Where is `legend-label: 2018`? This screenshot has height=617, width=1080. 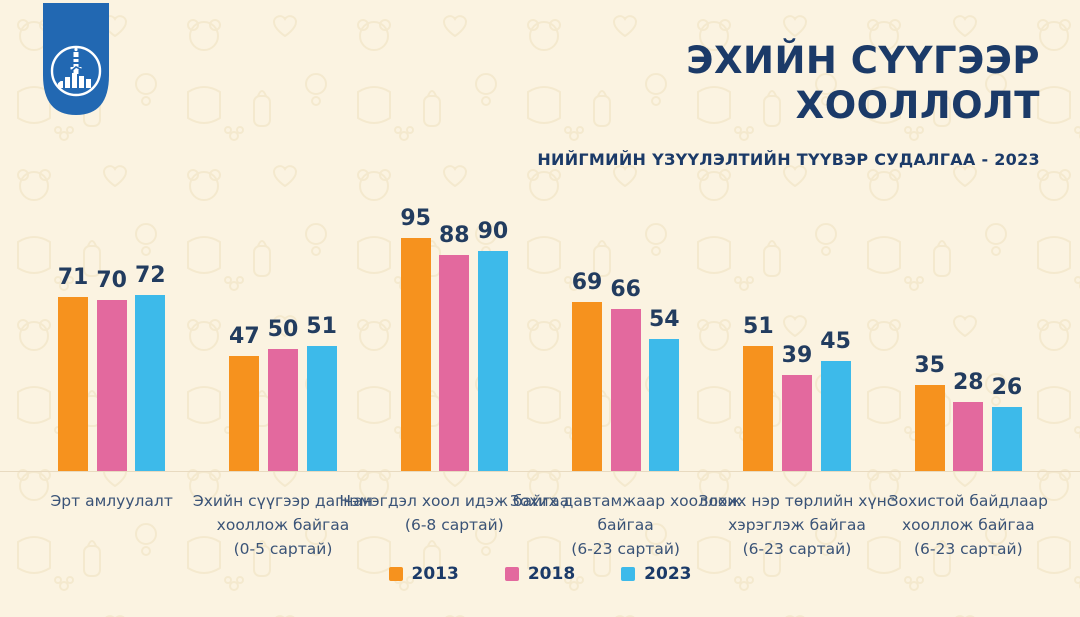
legend-label: 2018 is located at coordinates (551, 574).